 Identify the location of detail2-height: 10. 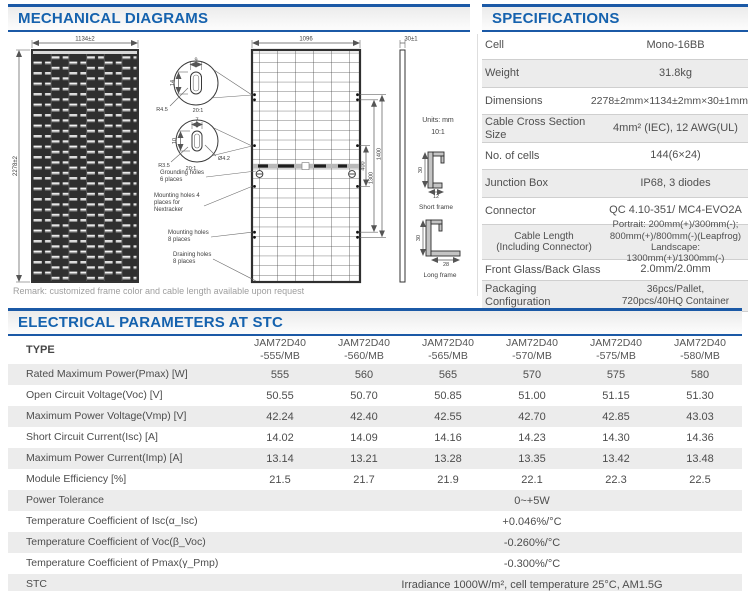
(175, 141).